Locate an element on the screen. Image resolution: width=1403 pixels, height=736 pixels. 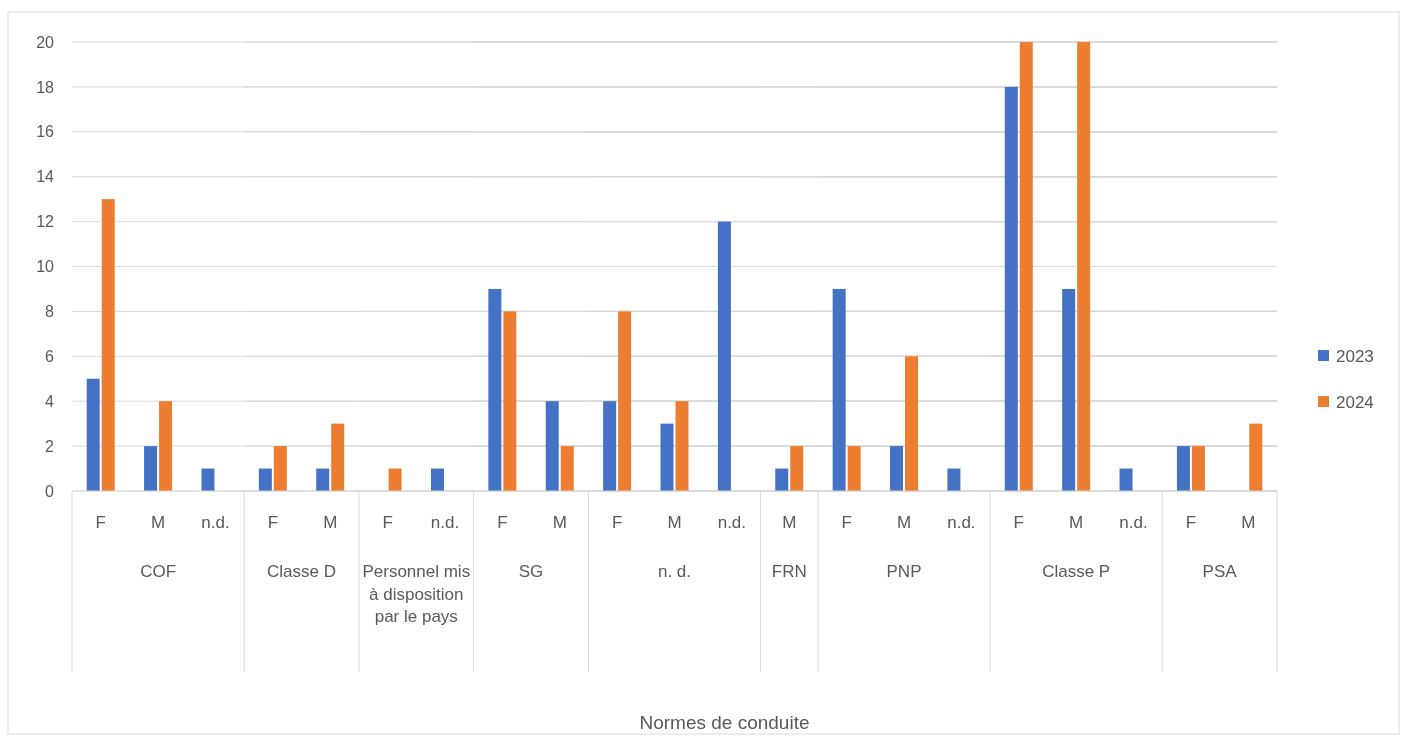
x-axis-title: SG is located at coordinates (531, 571).